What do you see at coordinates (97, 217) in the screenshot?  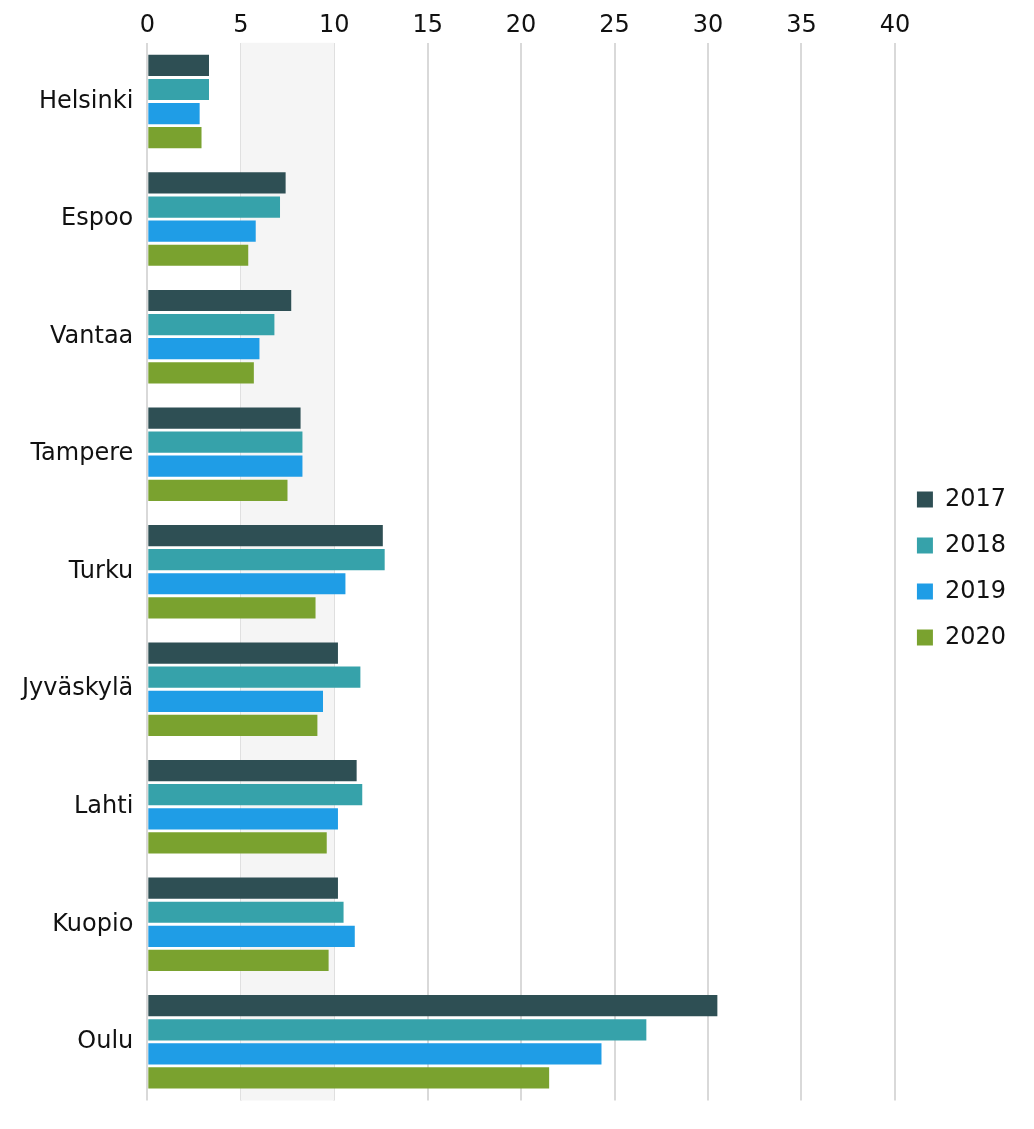 I see `y-tick-label: Espoo` at bounding box center [97, 217].